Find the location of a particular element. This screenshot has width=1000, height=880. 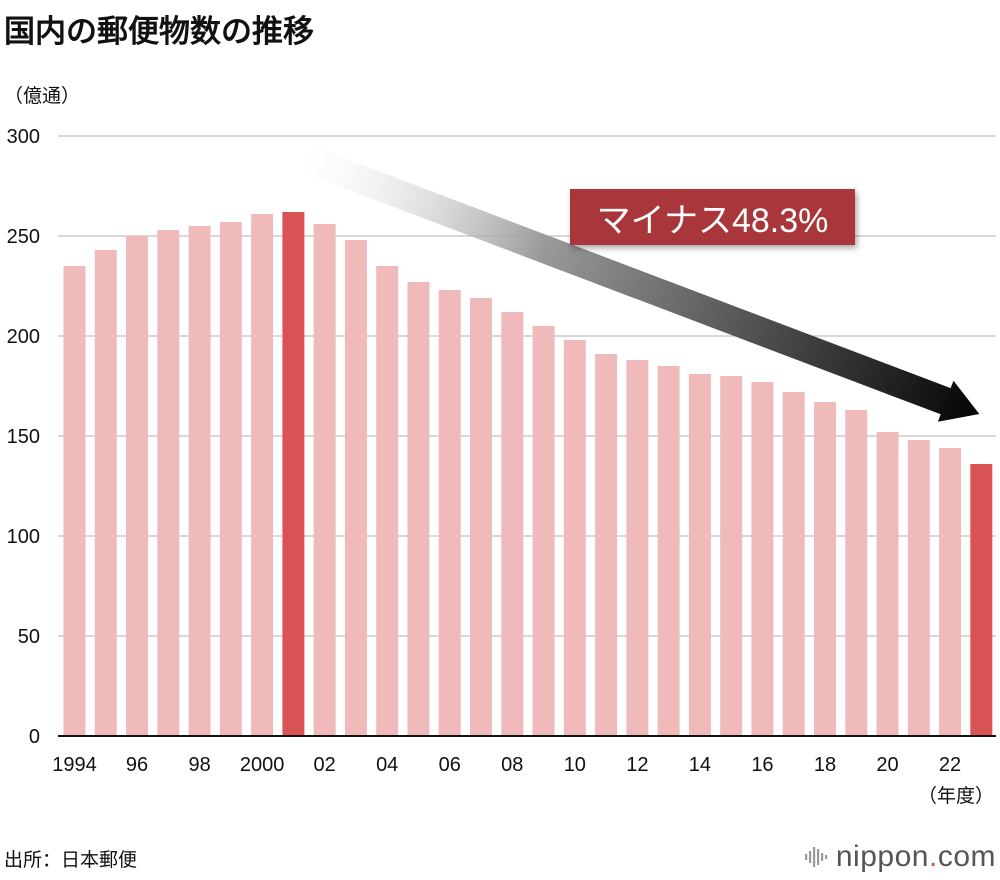

x-tick-label-20: 20 is located at coordinates (887, 765).